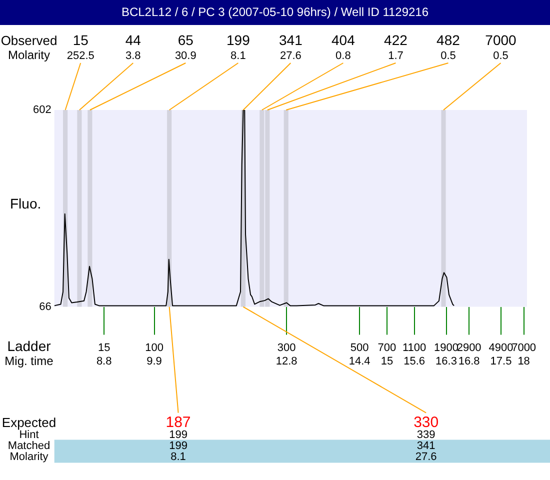 This screenshot has width=550, height=480. I want to click on annotation: 0.8, so click(343, 56).